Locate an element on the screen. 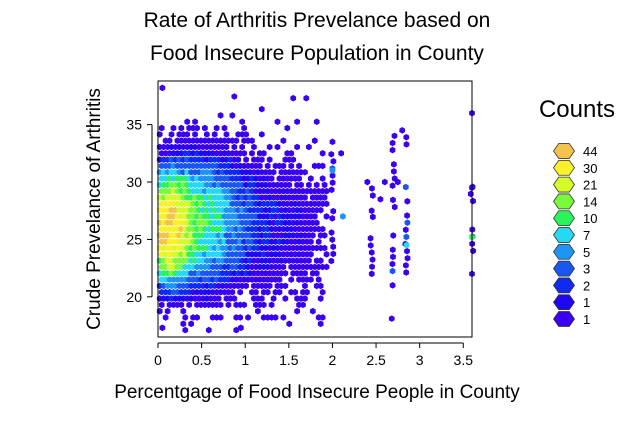 The height and width of the screenshot is (437, 622). legend-entry: 14 is located at coordinates (575, 201).